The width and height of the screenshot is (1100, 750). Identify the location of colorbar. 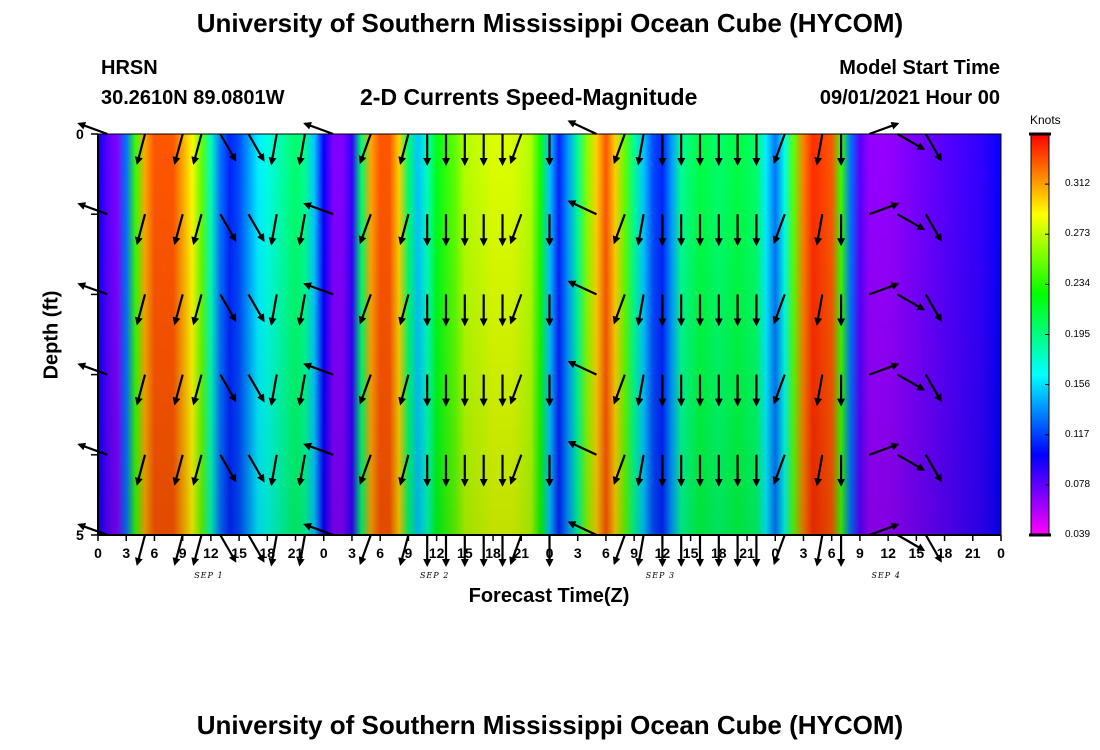
(1040, 334).